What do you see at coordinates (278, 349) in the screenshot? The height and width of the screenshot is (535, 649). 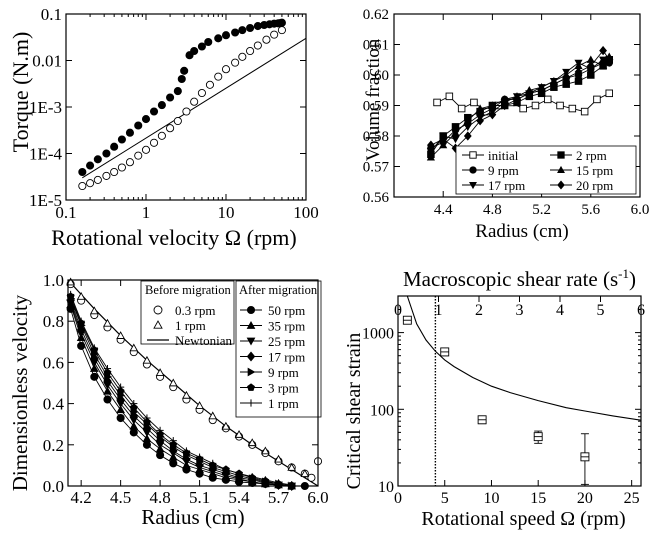 I see `velocity-legend-after-box` at bounding box center [278, 349].